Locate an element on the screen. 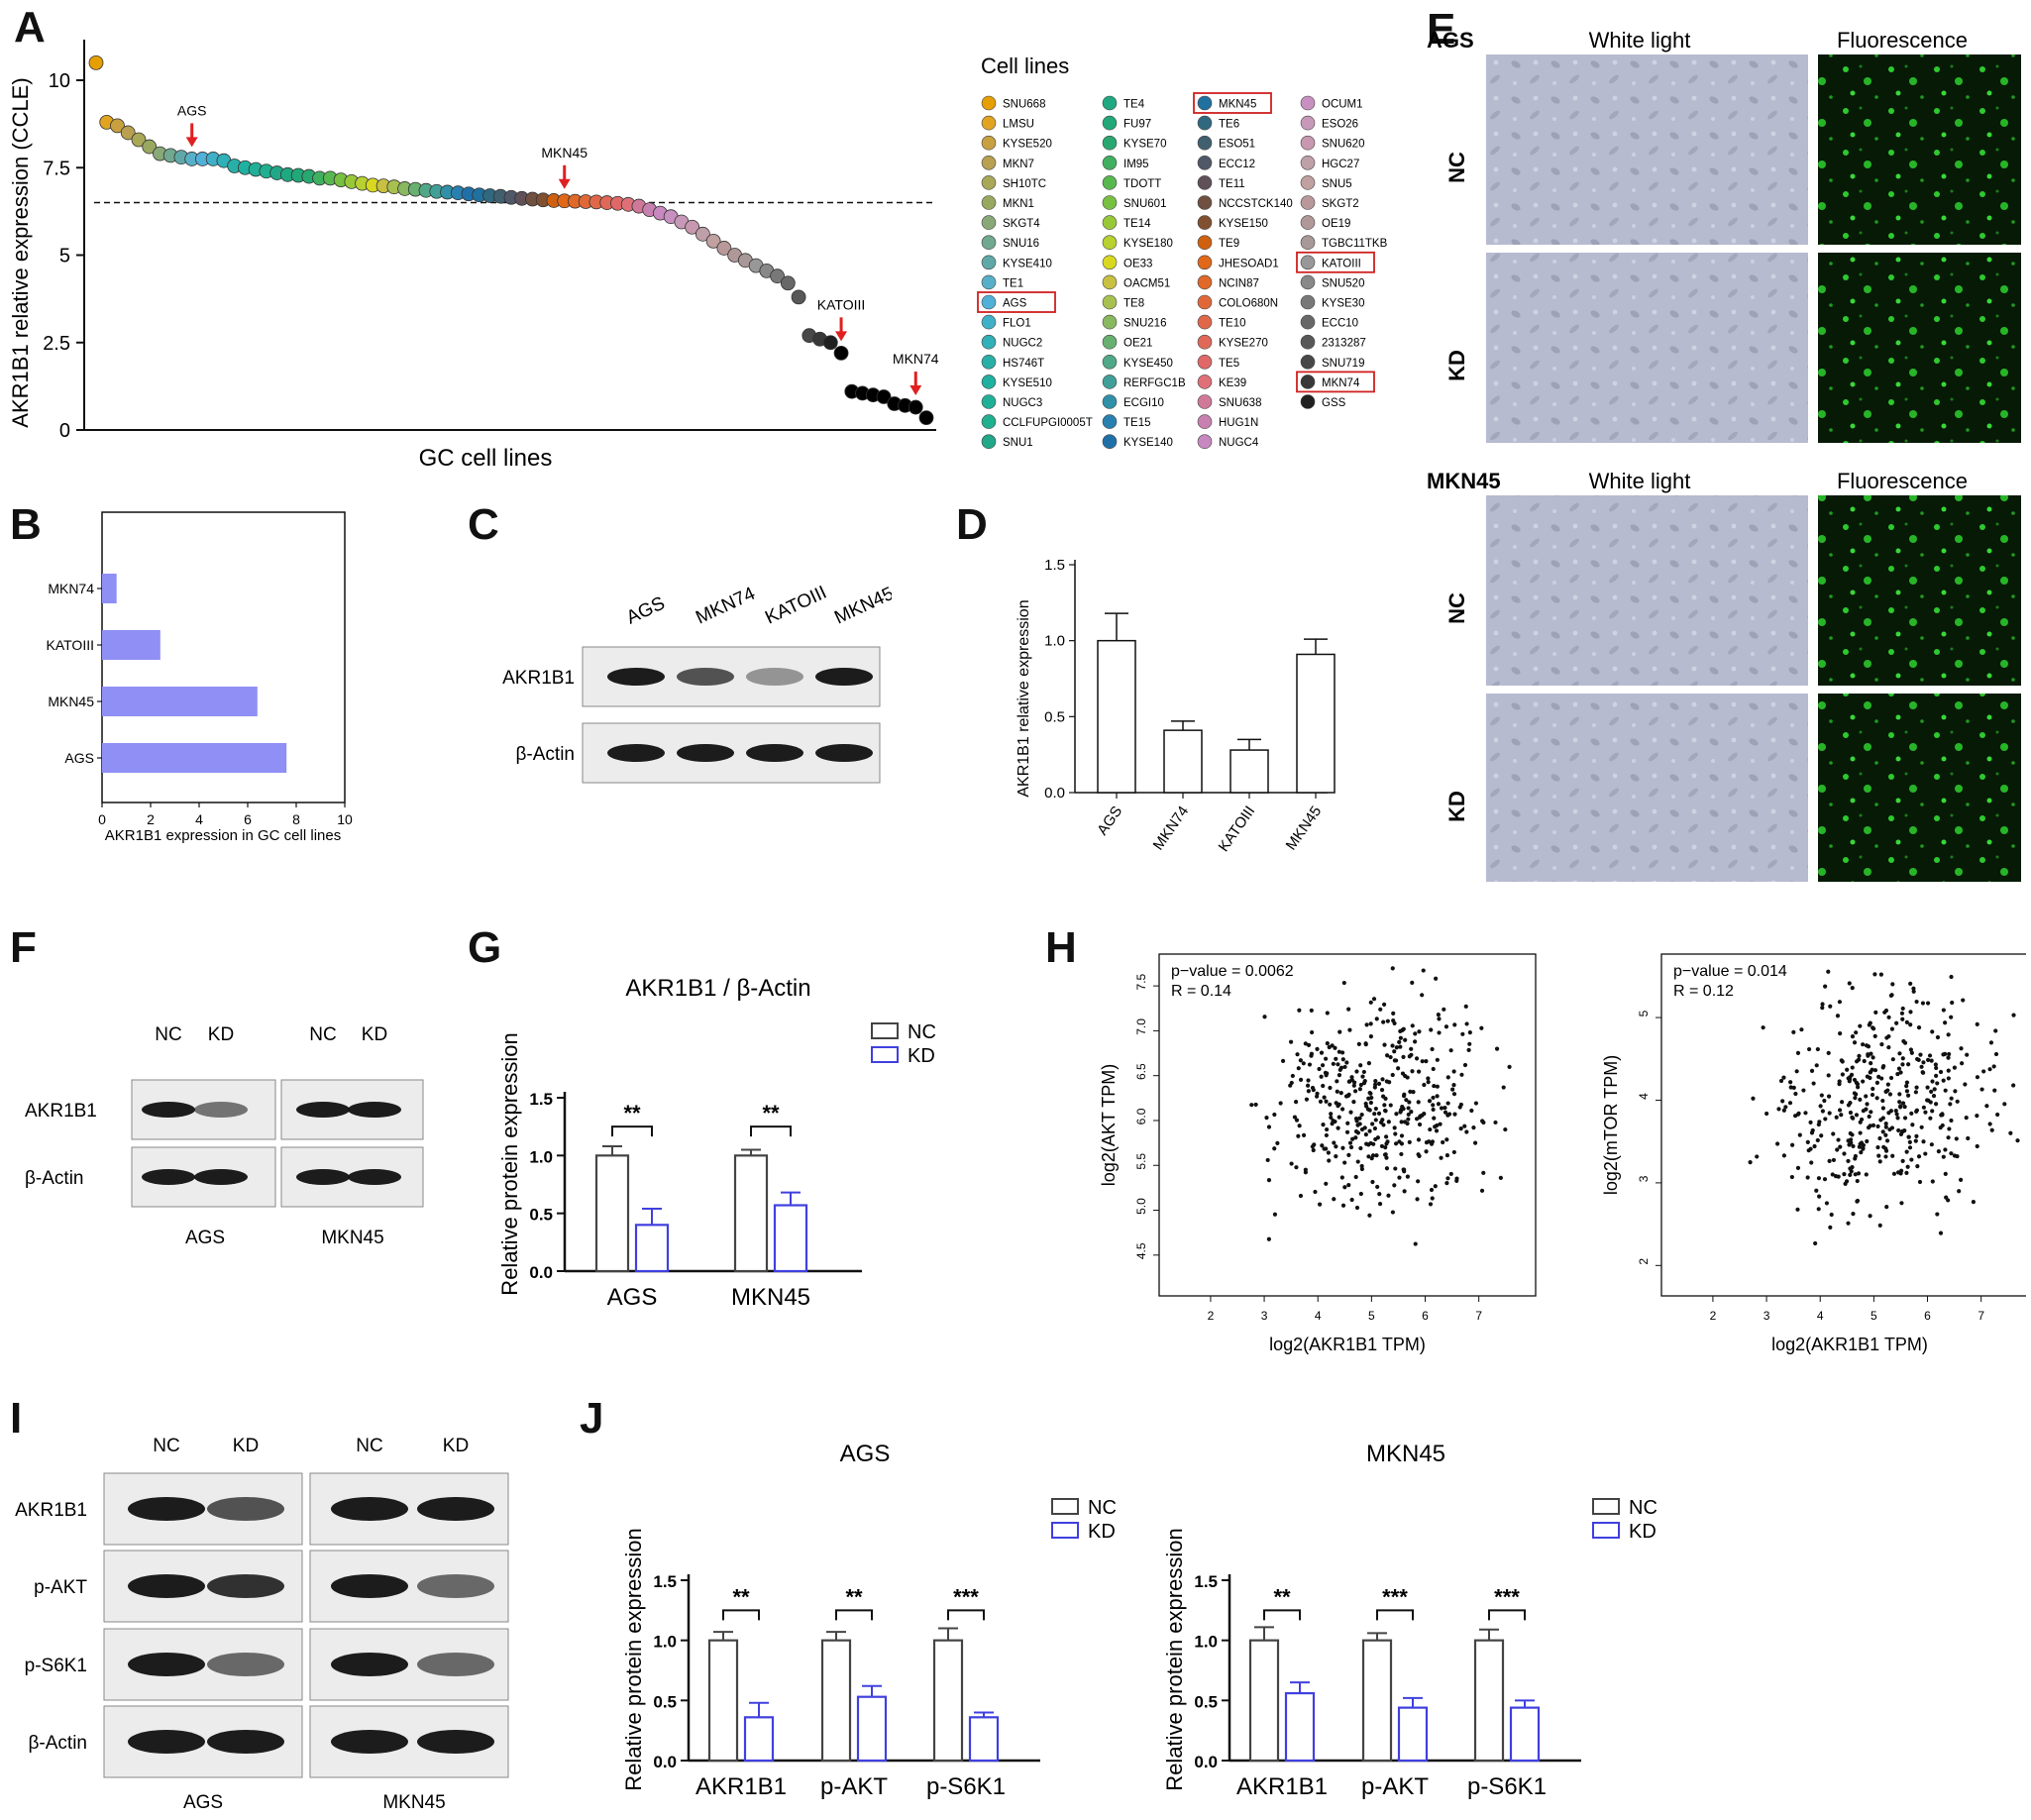  legend-item-label: OE33 is located at coordinates (1138, 263).